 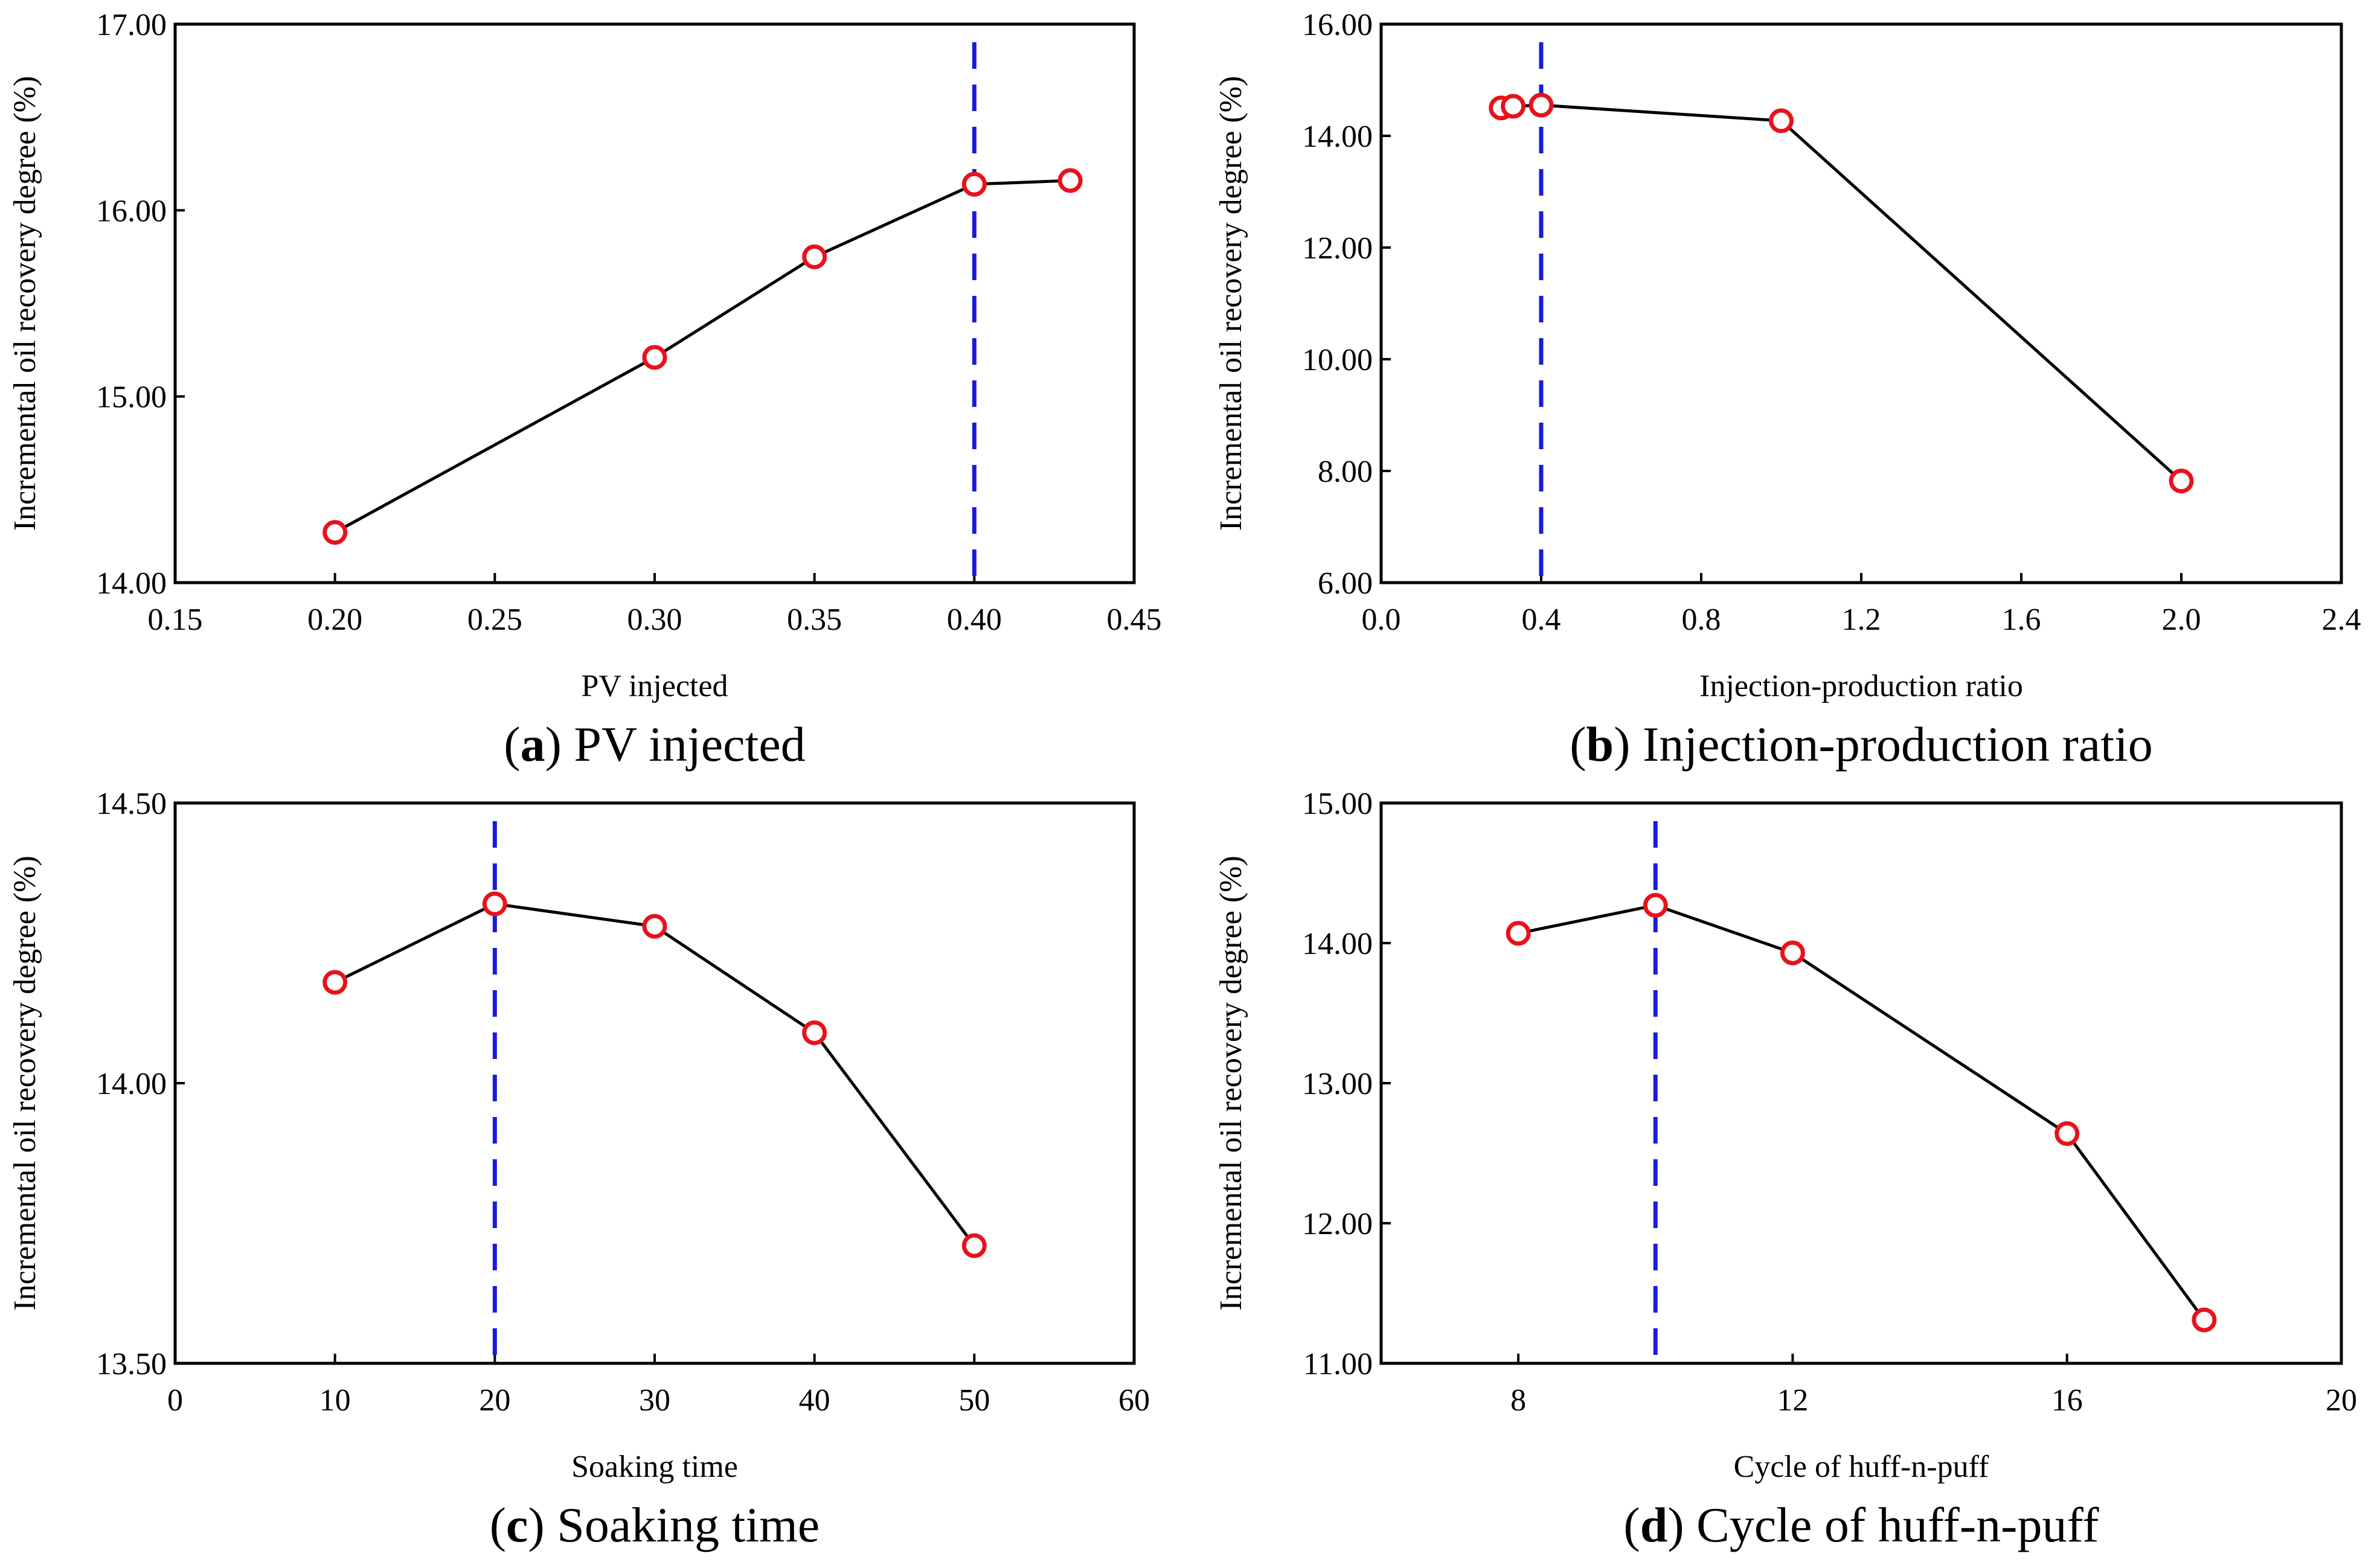 I want to click on x-axis-label: Cycle of huff-n-puff, so click(x=1861, y=1467).